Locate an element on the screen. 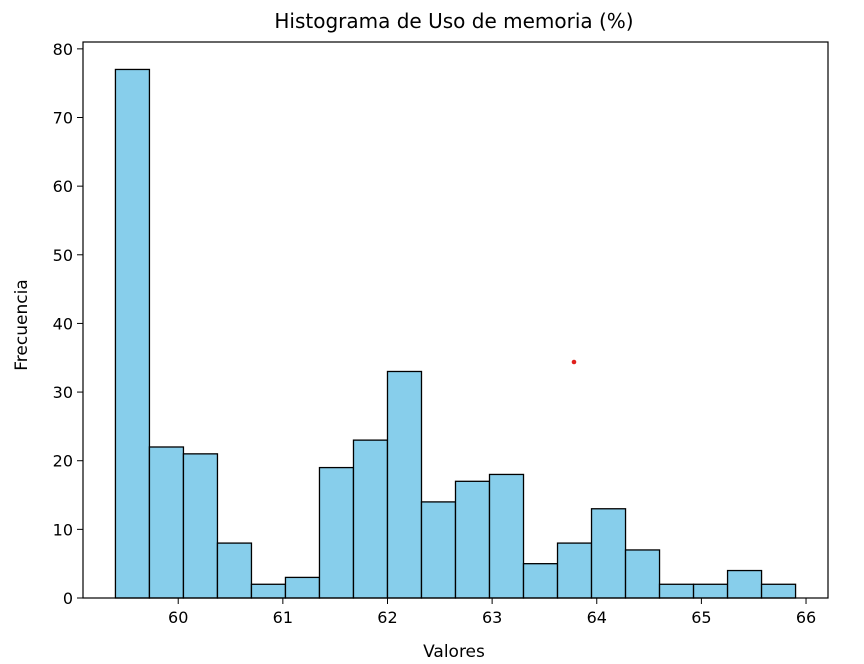  x-axis-ticks: 60 61 62 63 64 65 66 is located at coordinates (492, 612).